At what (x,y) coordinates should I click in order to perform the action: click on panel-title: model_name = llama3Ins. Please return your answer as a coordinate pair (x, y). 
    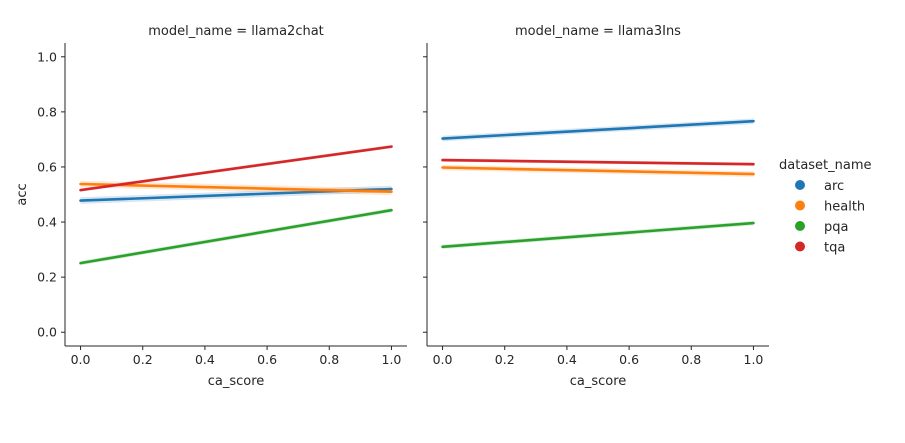
    Looking at the image, I should click on (598, 31).